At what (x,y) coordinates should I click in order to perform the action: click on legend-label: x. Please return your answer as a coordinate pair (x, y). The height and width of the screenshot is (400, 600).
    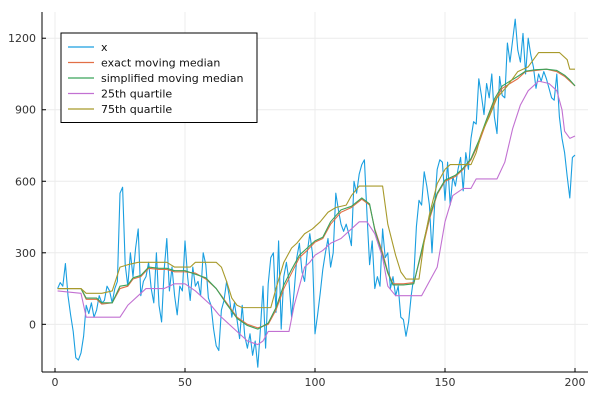
    Looking at the image, I should click on (104, 47).